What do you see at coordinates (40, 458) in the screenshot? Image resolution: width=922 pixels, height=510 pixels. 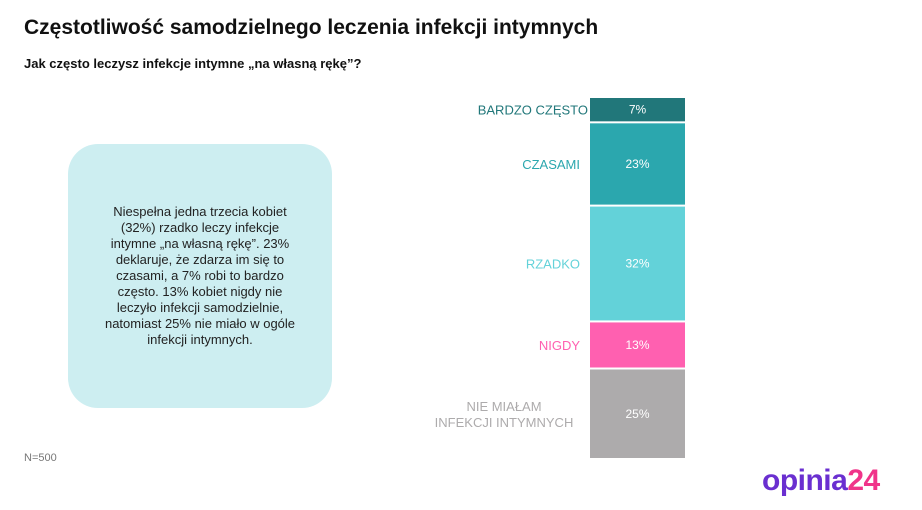 I see `sample-size: N=500` at bounding box center [40, 458].